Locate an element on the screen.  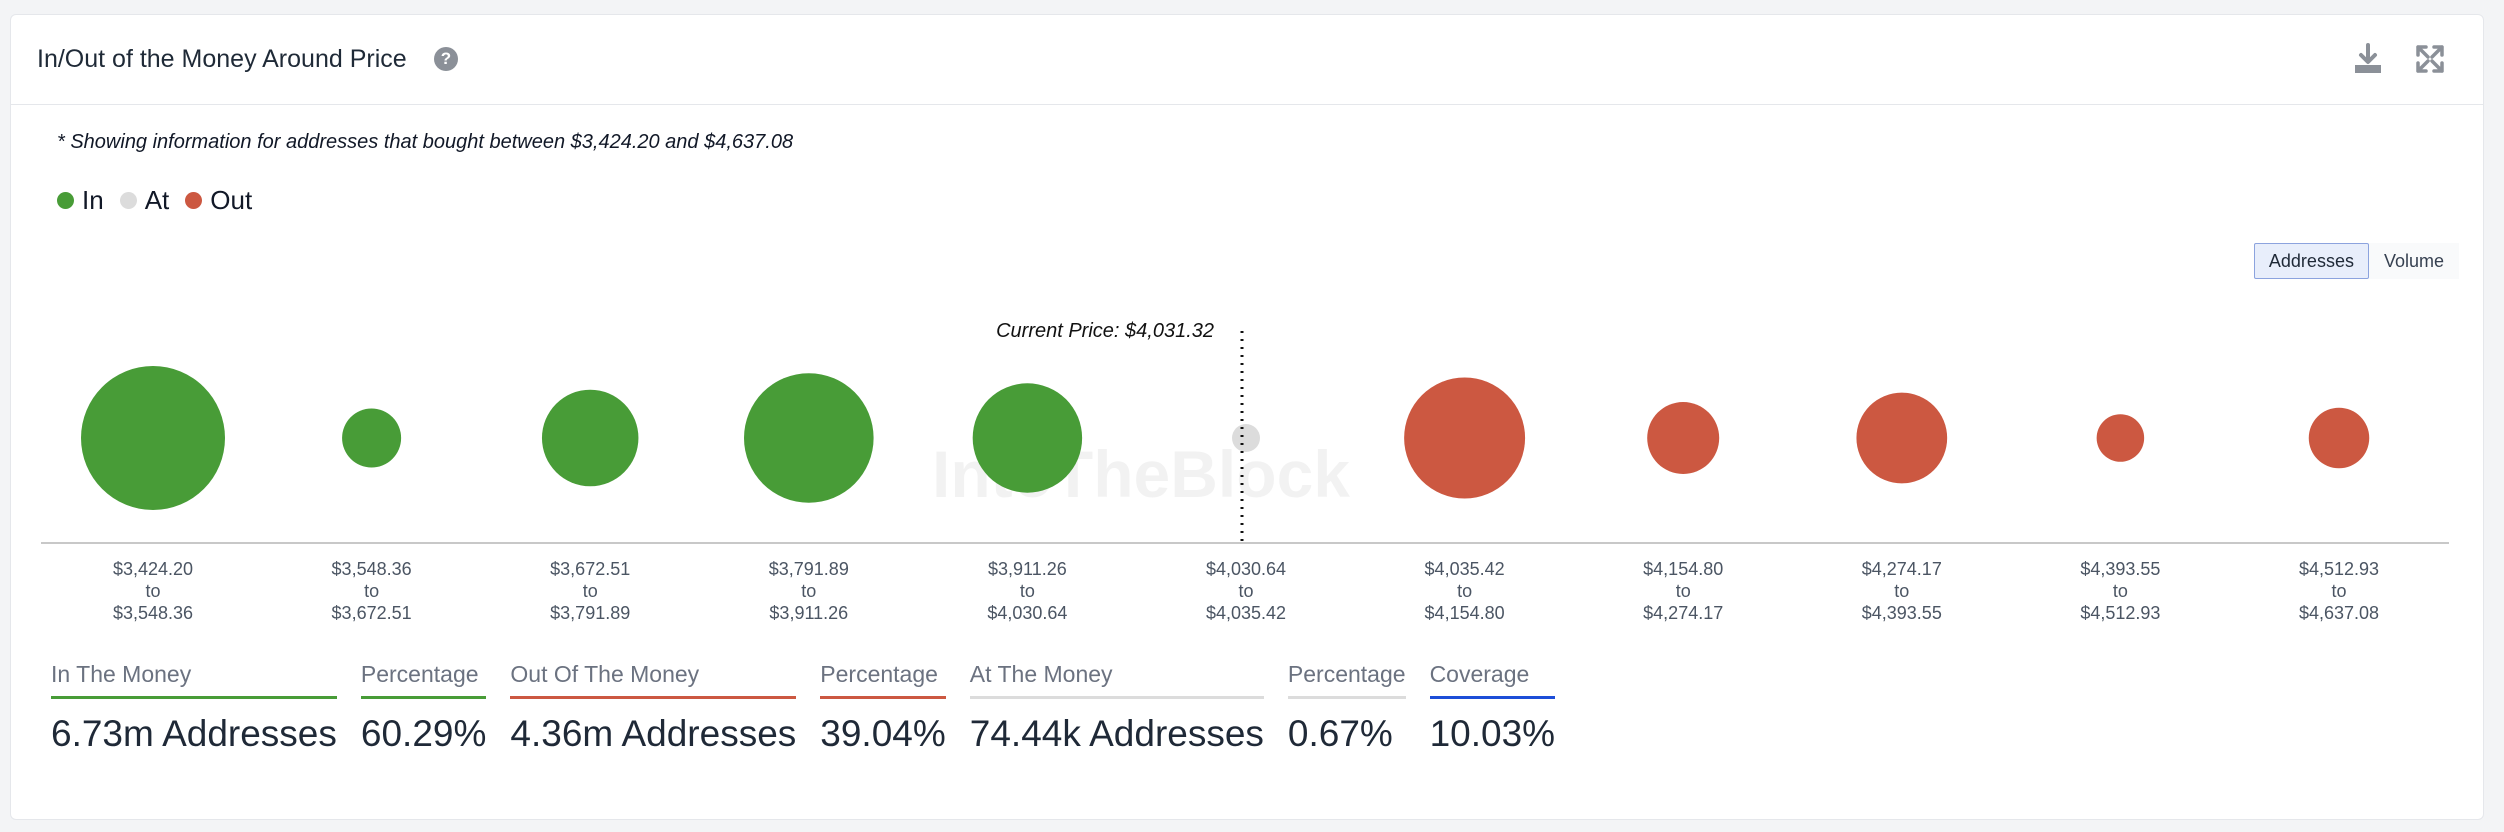
stat-in-the-money: In The Money 6.73m Addresses is located at coordinates (194, 708).